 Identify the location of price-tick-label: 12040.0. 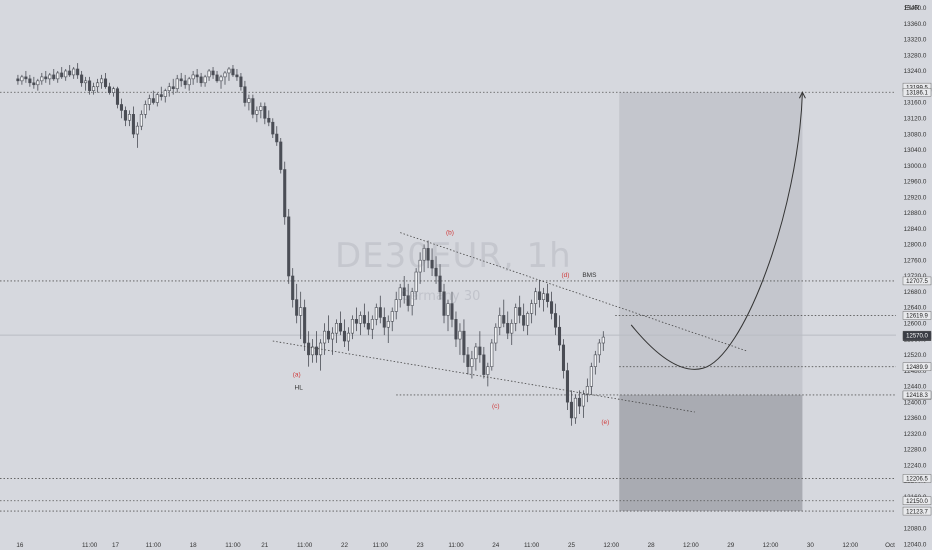
(915, 544).